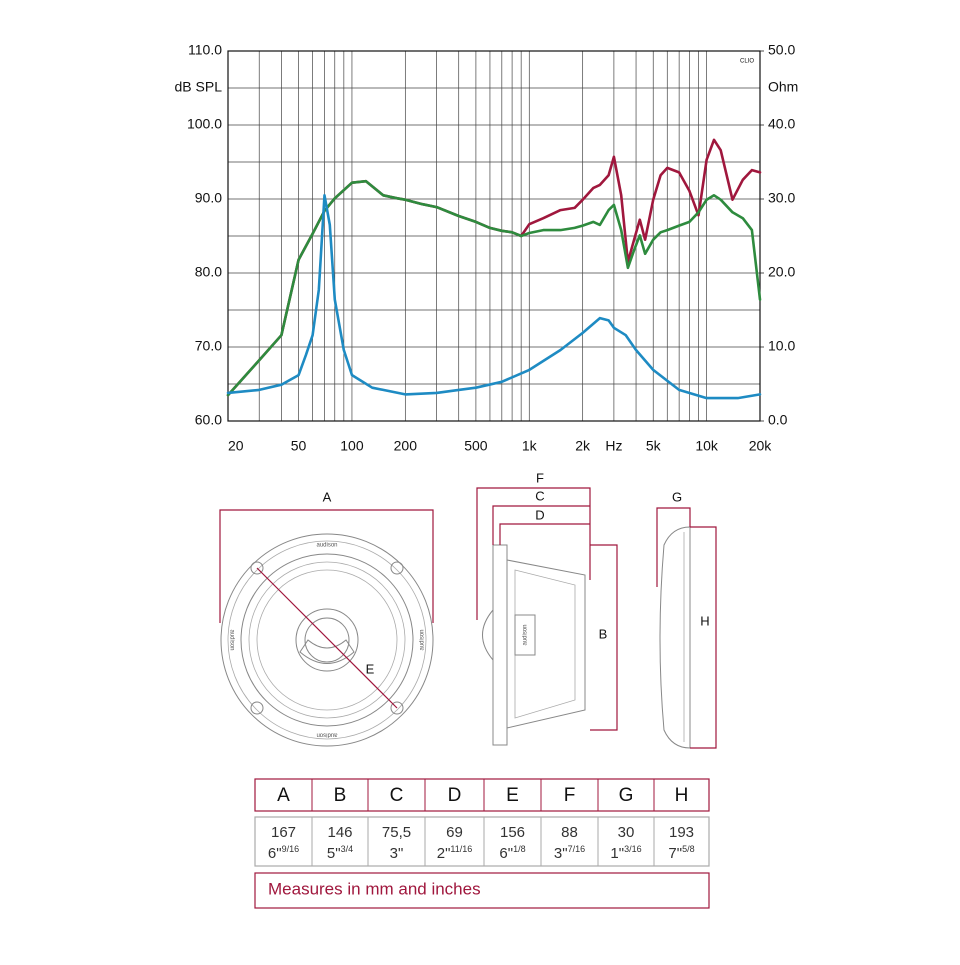  Describe the element at coordinates (340, 795) in the screenshot. I see `table-header: B` at that location.